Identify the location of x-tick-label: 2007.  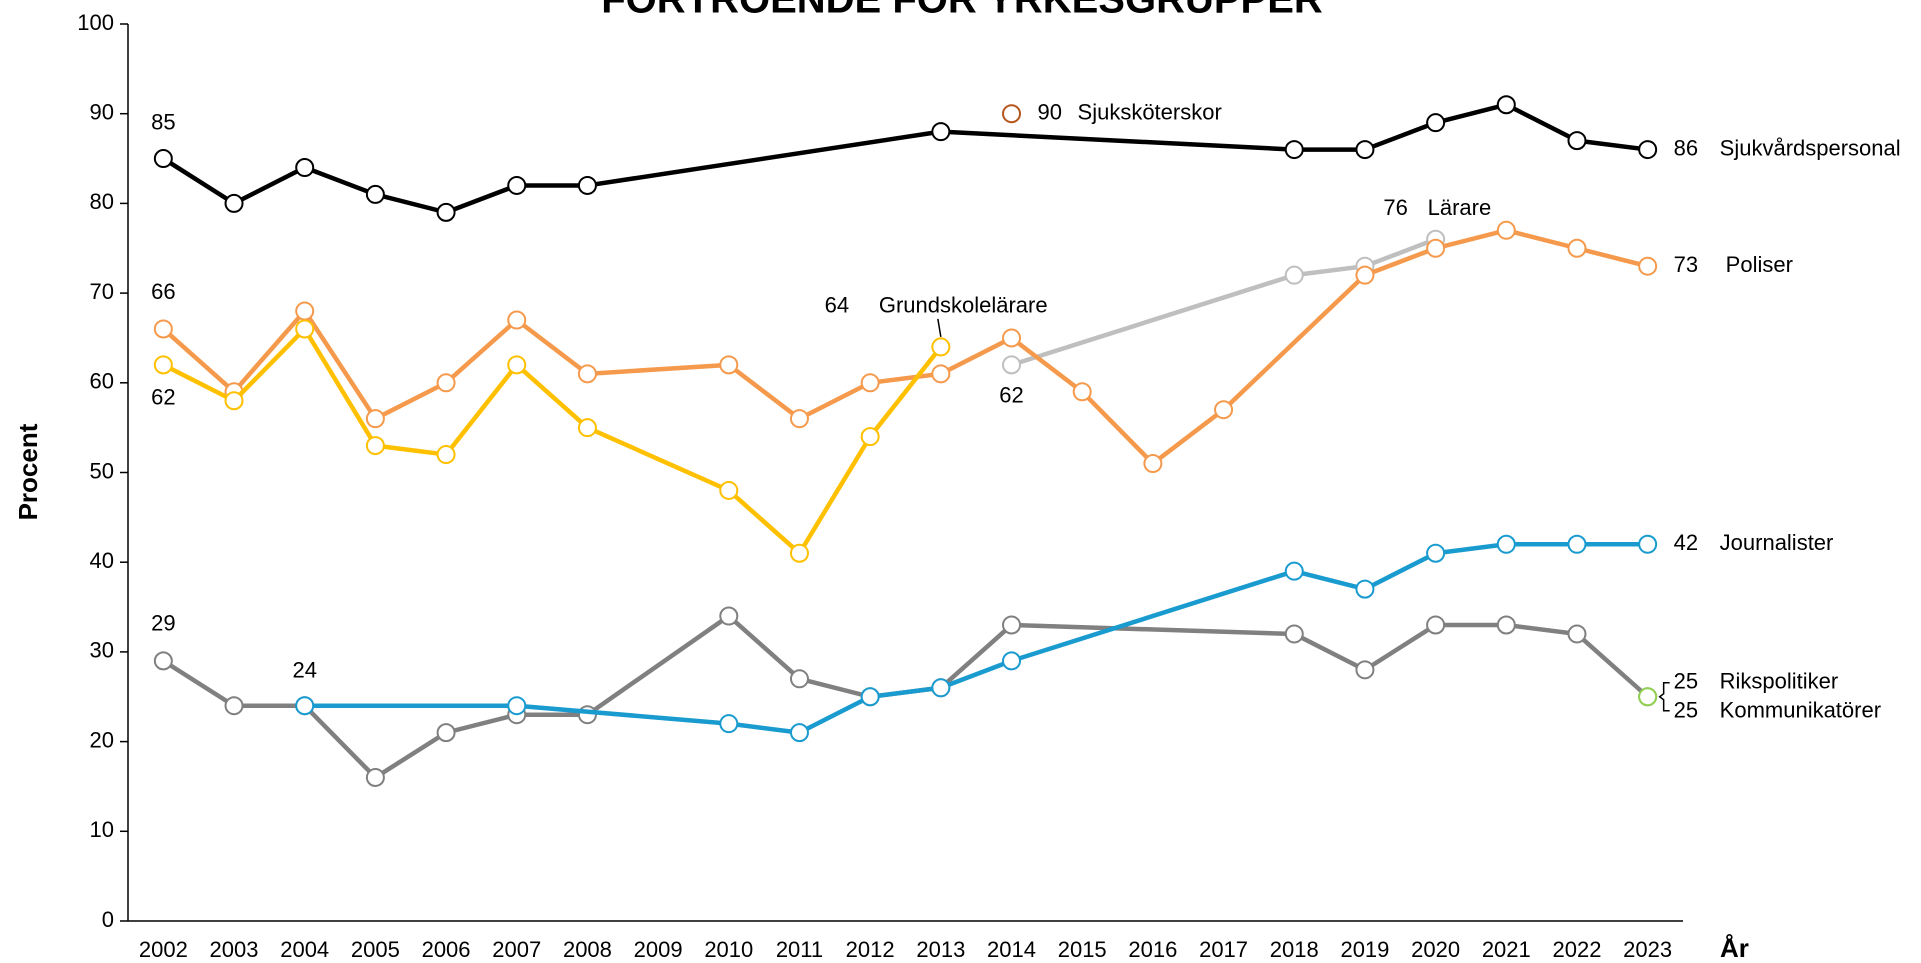
(516, 949).